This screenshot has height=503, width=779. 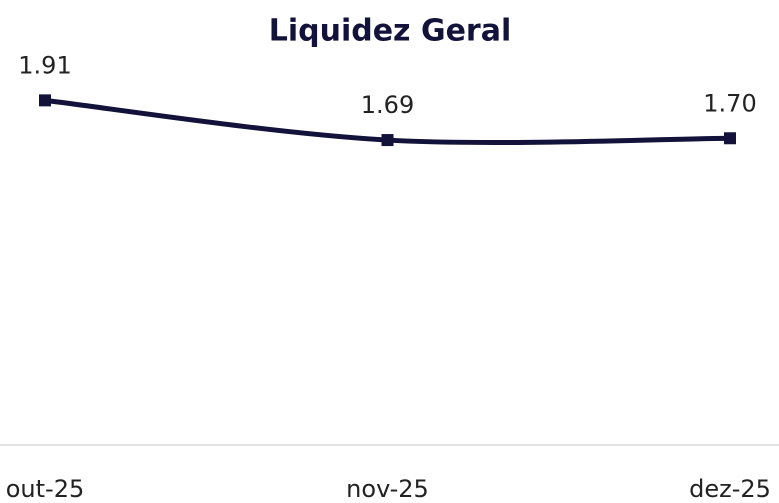 What do you see at coordinates (390, 31) in the screenshot?
I see `chart-title: Liquidez Geral` at bounding box center [390, 31].